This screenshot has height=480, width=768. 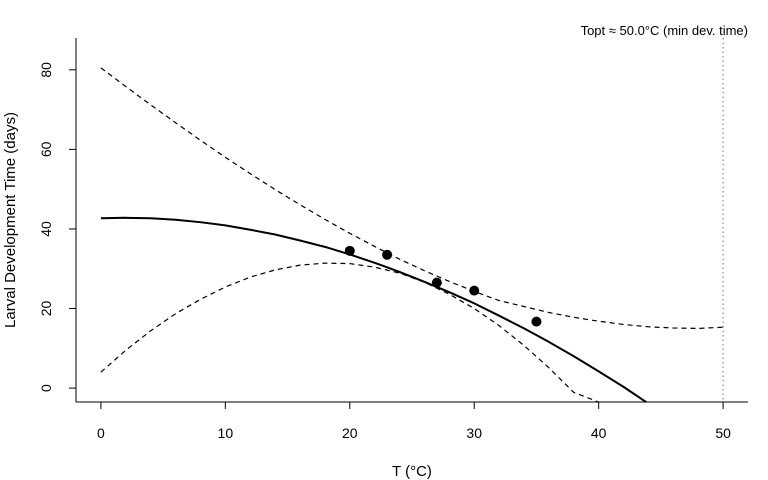 I want to click on y-tick-label: 40, so click(x=46, y=229).